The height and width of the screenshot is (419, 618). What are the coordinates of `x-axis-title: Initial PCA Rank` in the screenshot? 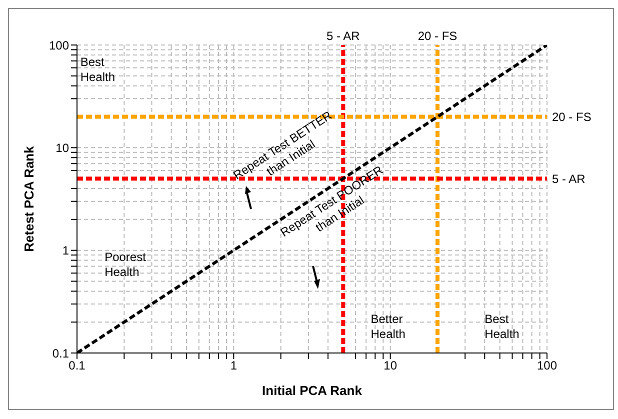 It's located at (312, 390).